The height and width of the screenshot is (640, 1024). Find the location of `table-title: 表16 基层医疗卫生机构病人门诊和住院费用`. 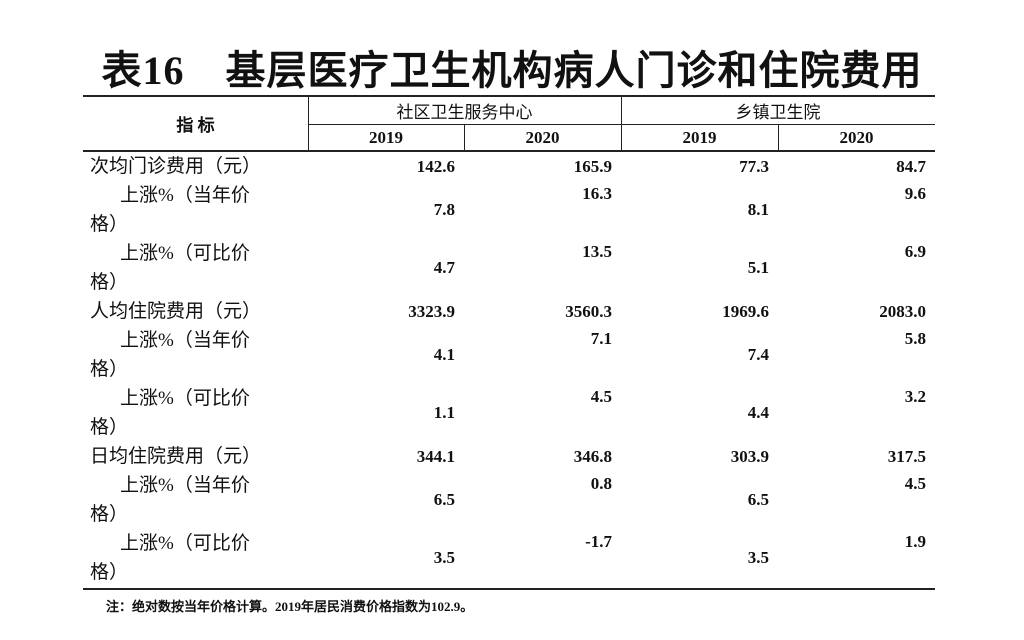

table-title: 表16 基层医疗卫生机构病人门诊和住院费用 is located at coordinates (512, 70).